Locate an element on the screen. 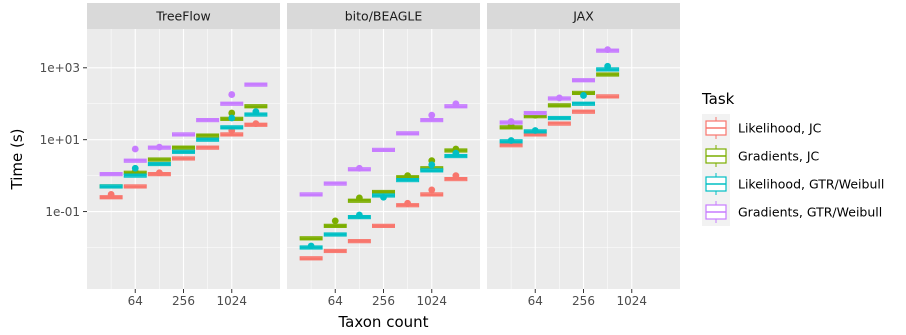 This screenshot has width=906, height=335. legend-label: Gradients, GTR/Weibull is located at coordinates (810, 212).